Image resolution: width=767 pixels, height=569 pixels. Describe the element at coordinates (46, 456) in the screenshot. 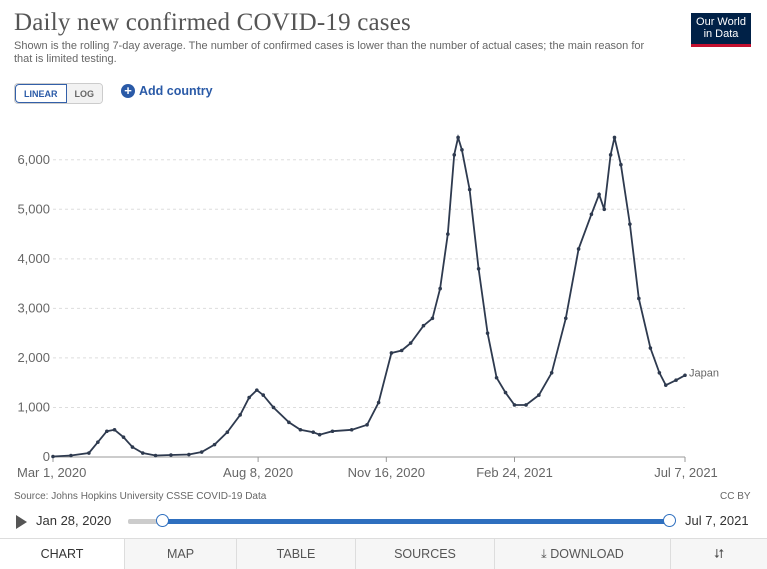

I see `y-tick-label: 0` at that location.